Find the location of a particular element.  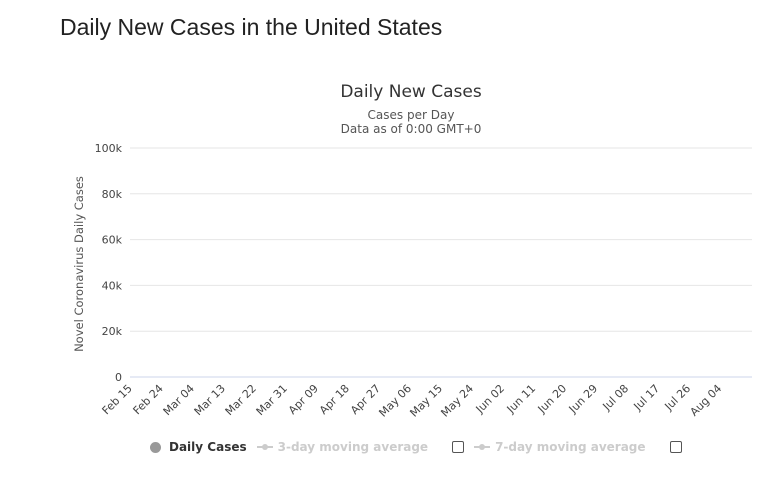

y-tick-label: 40k is located at coordinates (112, 285).